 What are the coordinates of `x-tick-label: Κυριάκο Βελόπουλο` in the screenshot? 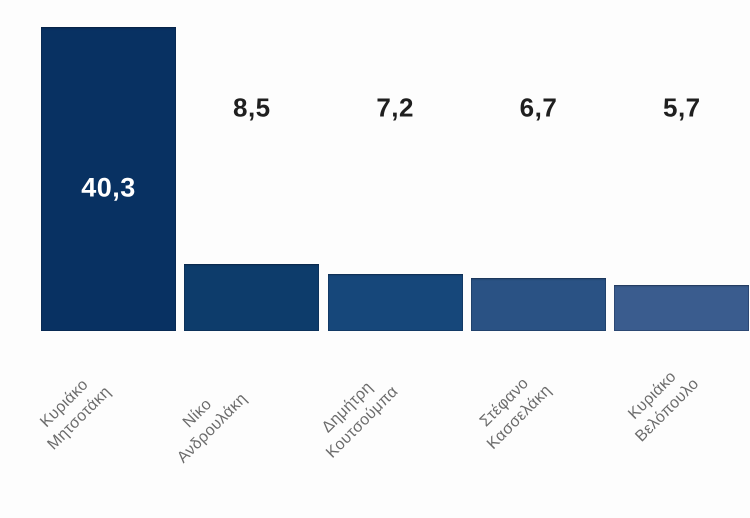 It's located at (664, 407).